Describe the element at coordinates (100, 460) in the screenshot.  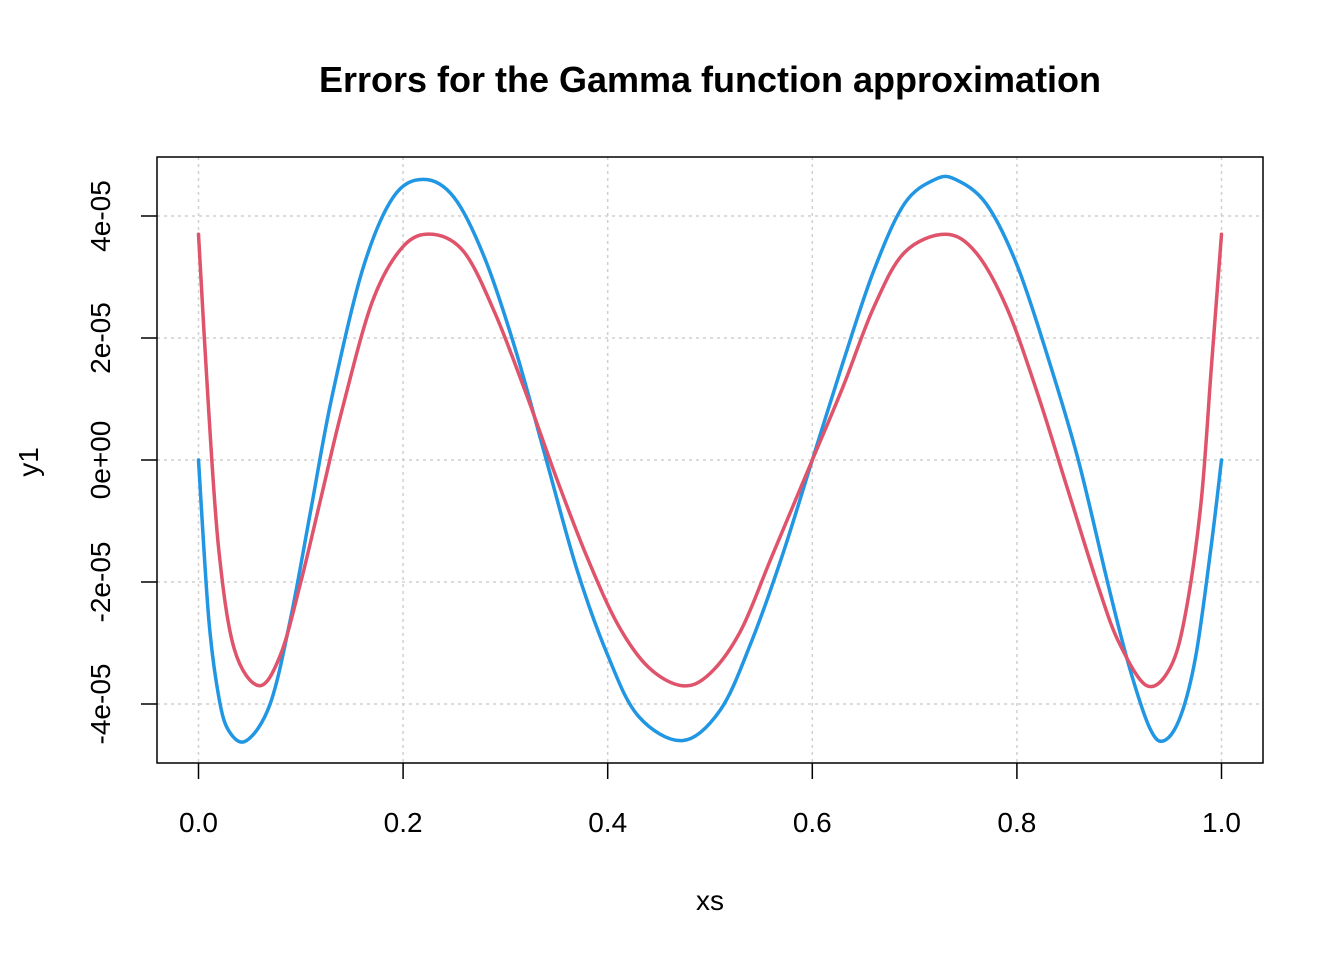
I see `y-tick-label: 0e+00` at that location.